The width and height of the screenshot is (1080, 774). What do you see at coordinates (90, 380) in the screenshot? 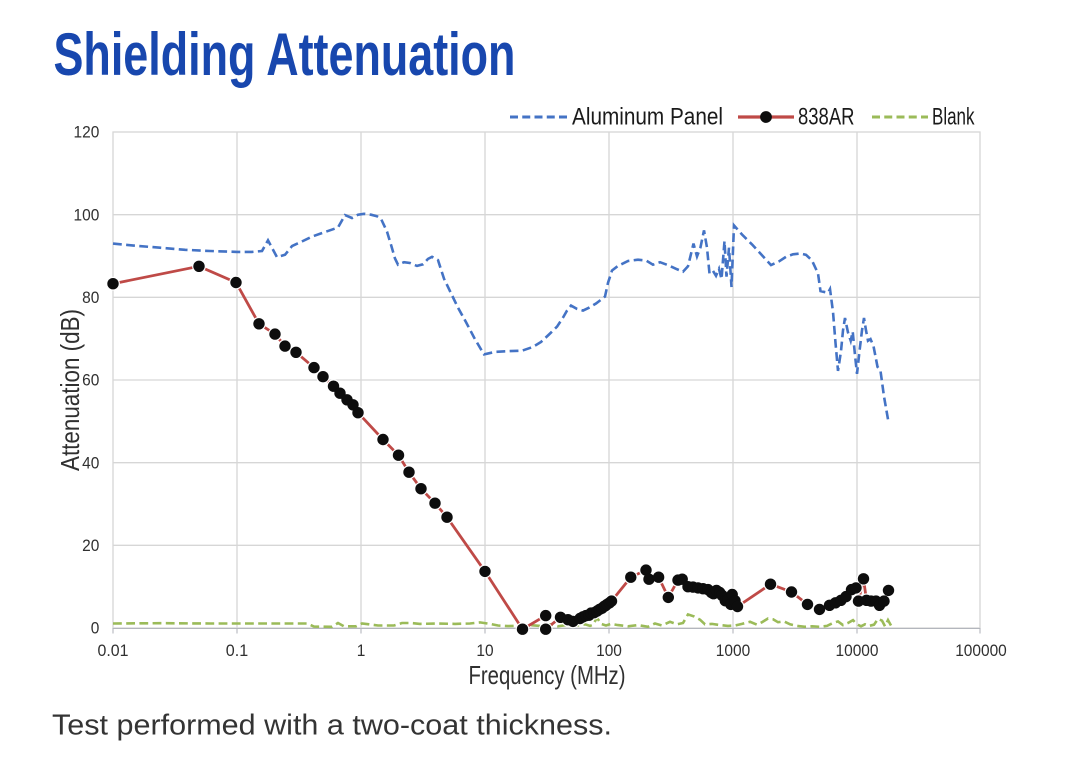
I see `svg-text: 60` at bounding box center [90, 380].